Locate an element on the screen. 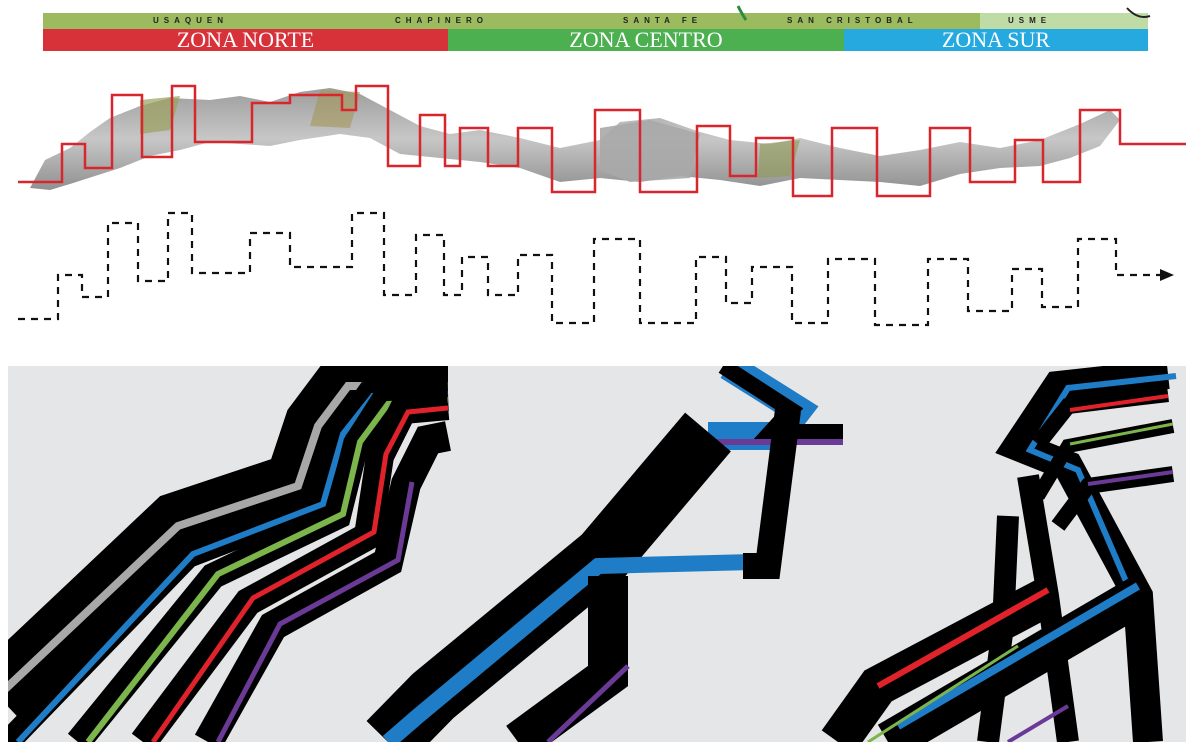 This screenshot has width=1186, height=742. zone-label: ZONA NORTE is located at coordinates (245, 39).